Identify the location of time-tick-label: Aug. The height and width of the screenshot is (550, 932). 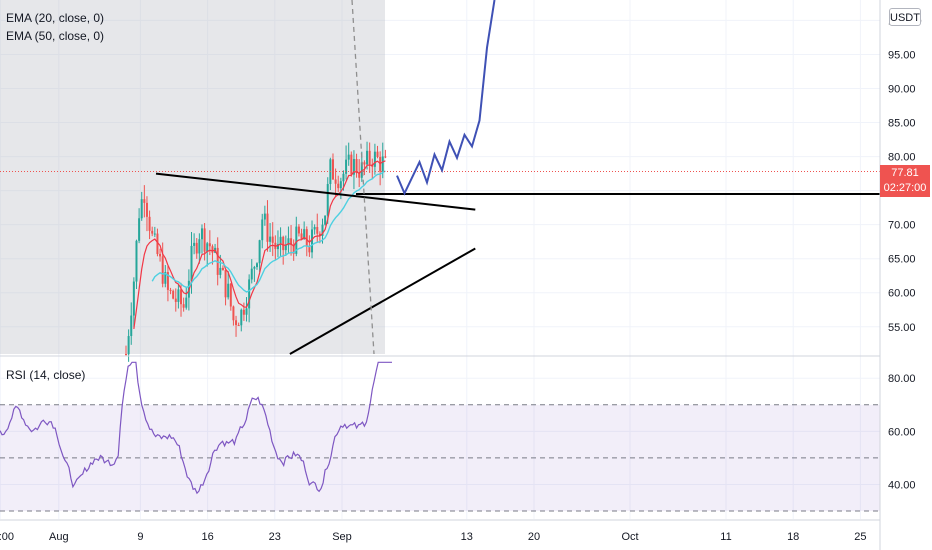
(59, 537).